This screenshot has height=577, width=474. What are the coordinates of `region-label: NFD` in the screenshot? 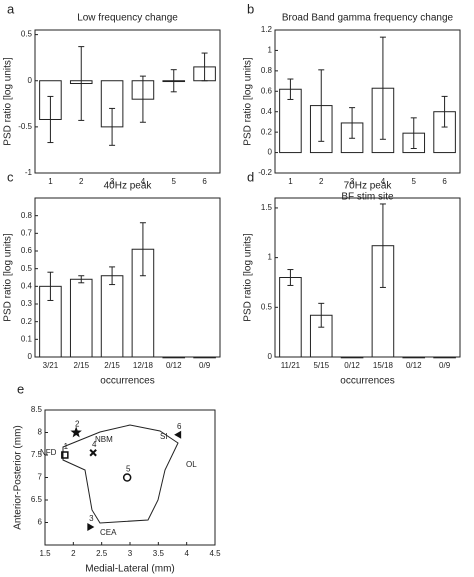 It's located at (48, 452).